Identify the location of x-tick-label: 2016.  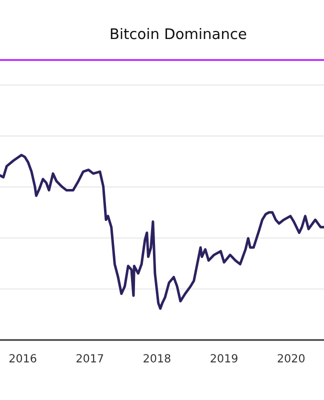
(22, 358).